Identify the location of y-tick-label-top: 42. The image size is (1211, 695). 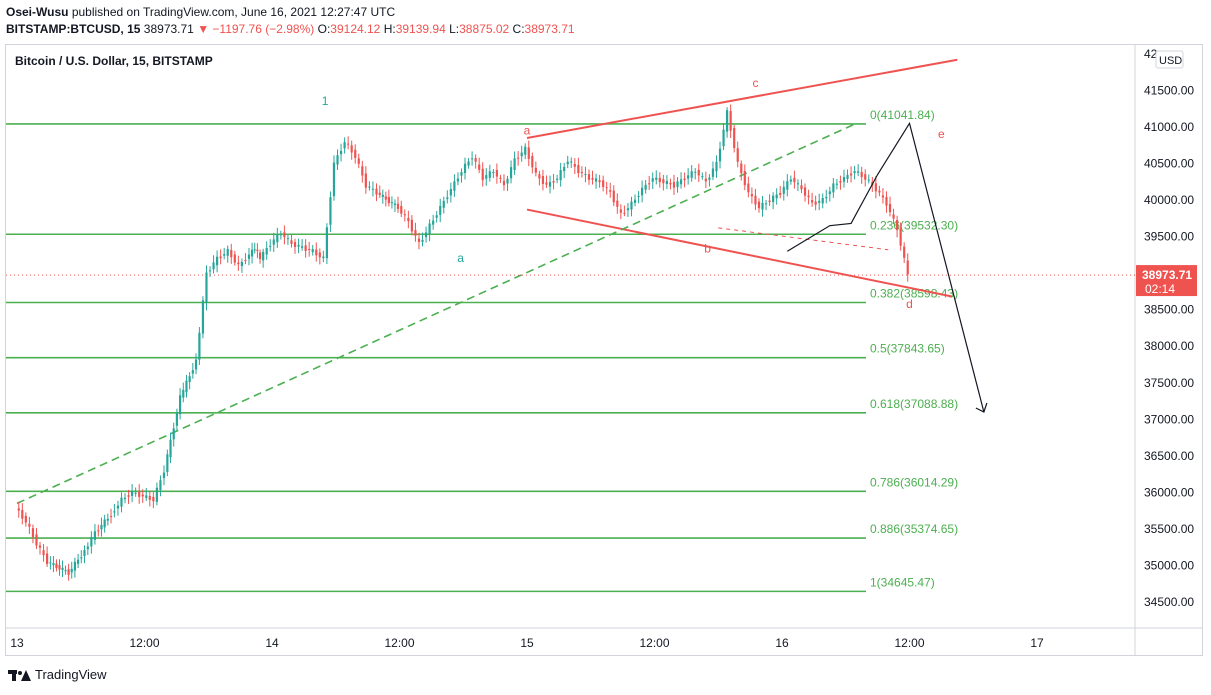
(1151, 54).